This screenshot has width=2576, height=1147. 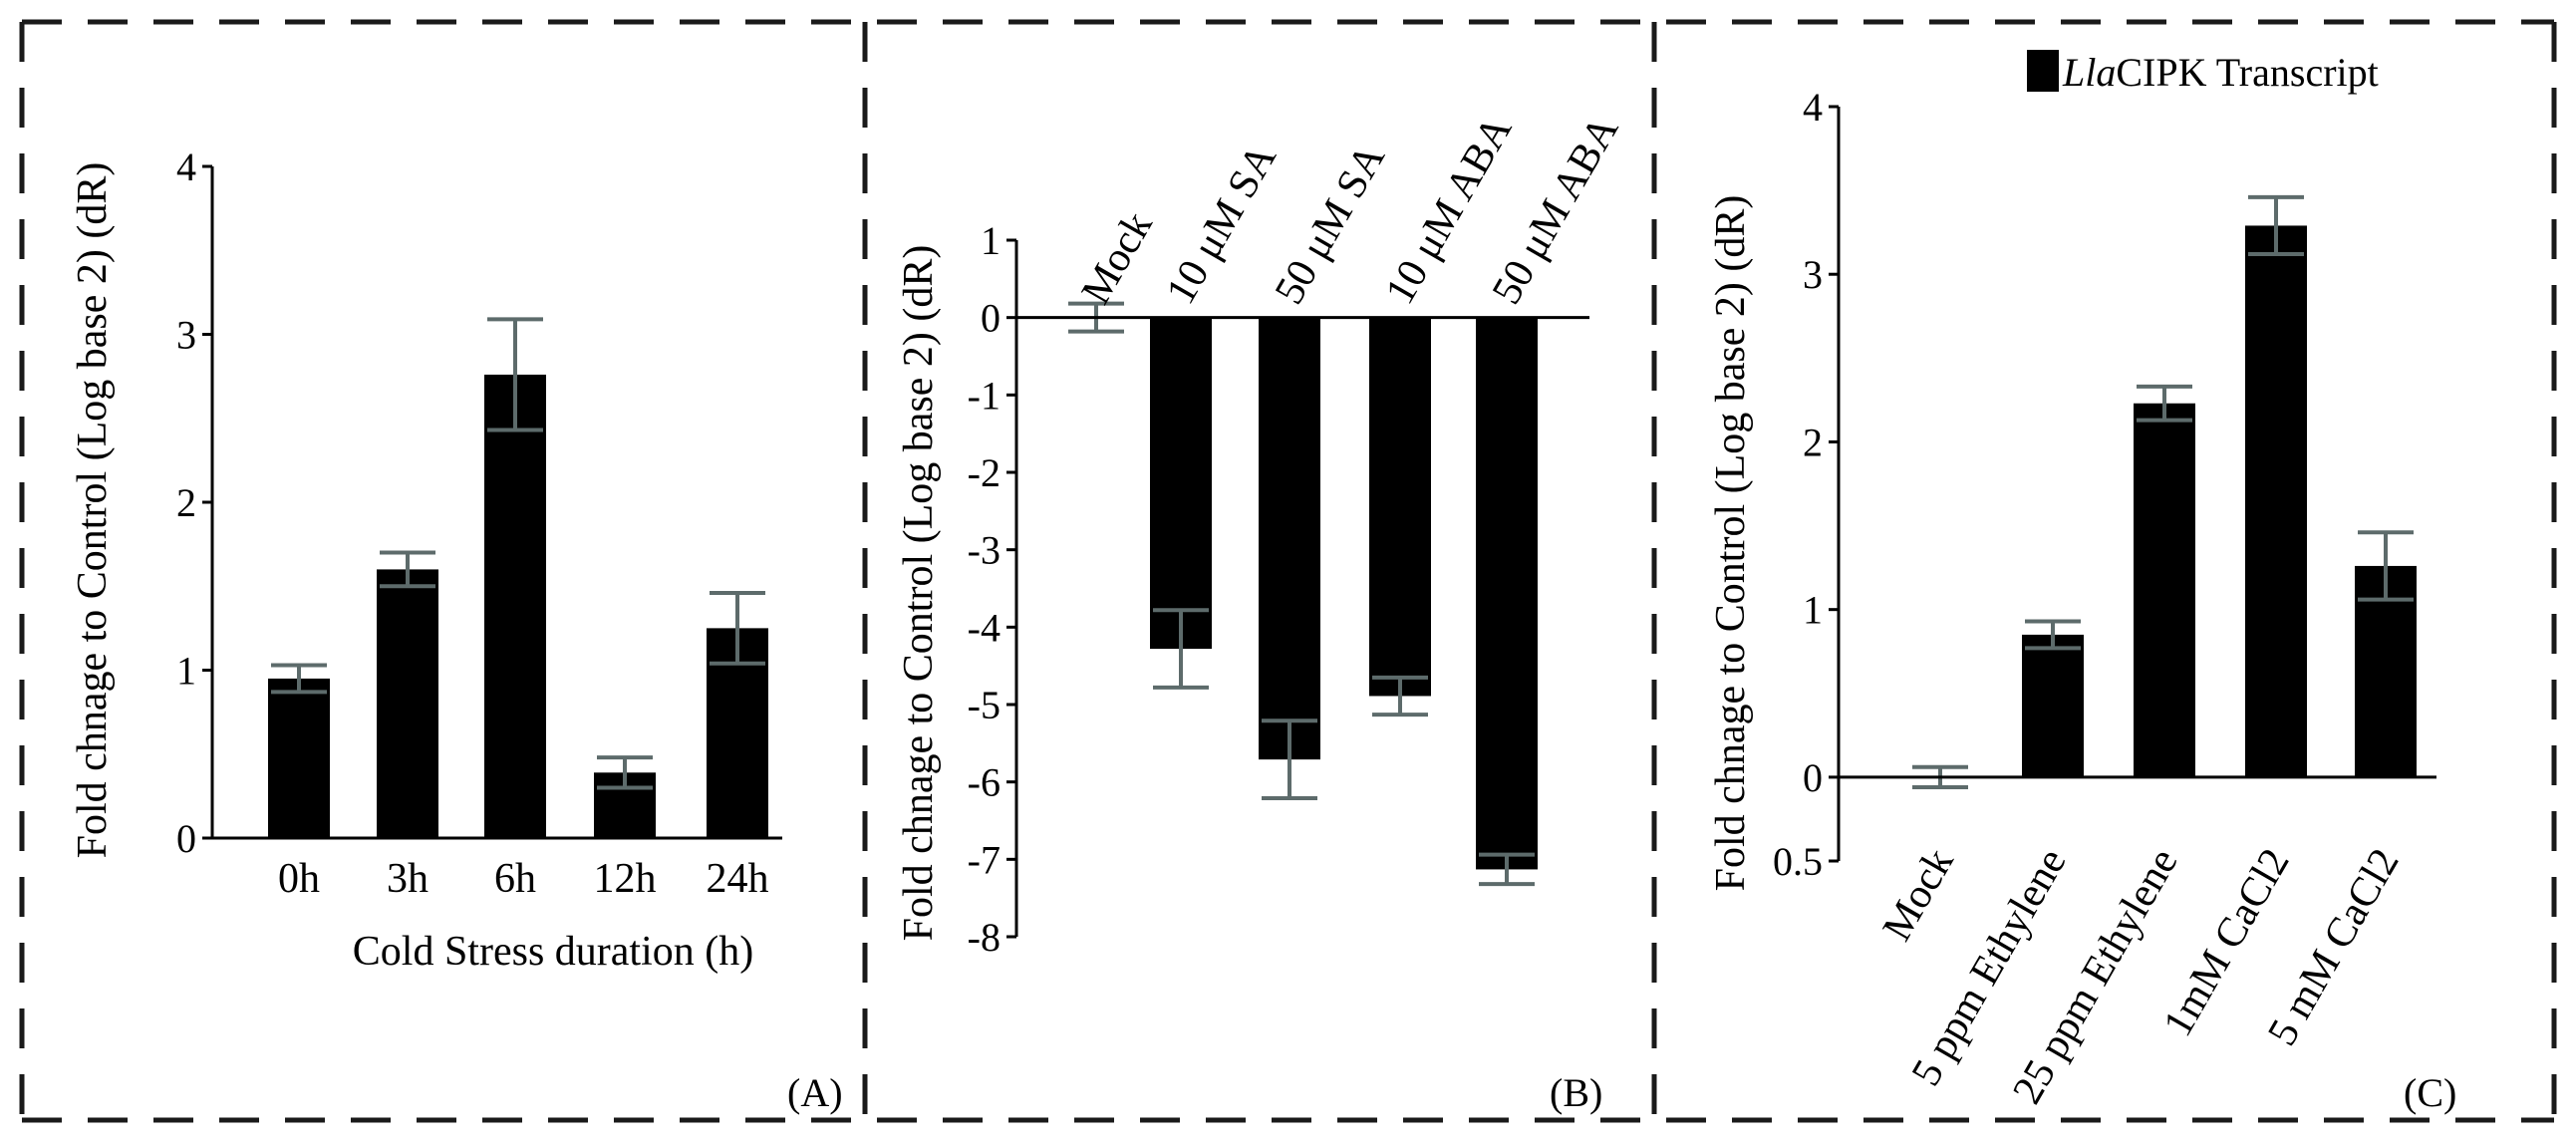 What do you see at coordinates (186, 335) in the screenshot?
I see `panelA-y-tick-label: 3` at bounding box center [186, 335].